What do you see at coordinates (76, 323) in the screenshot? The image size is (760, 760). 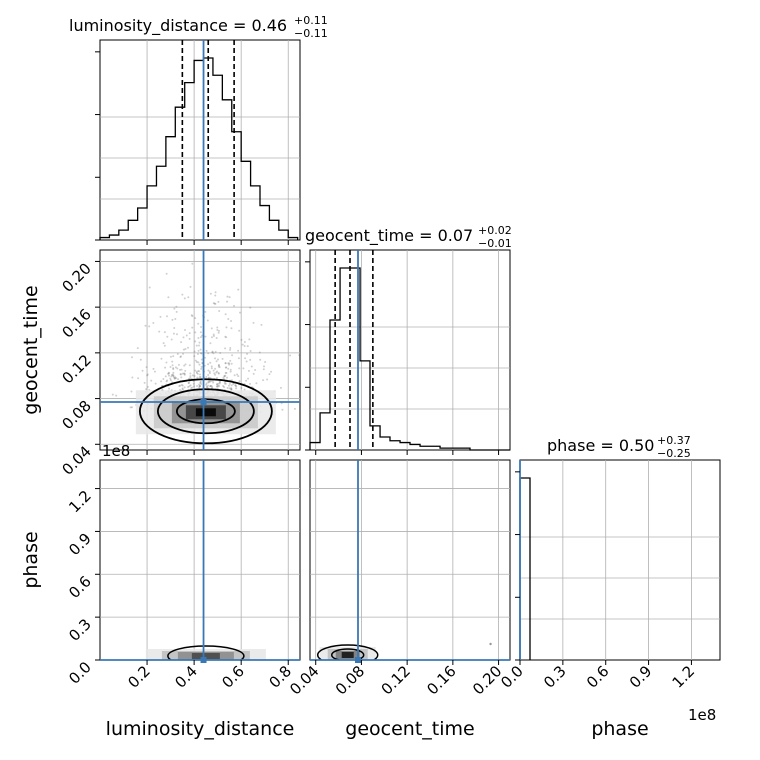 I see `y-tick-label-geocent_time: 0.16` at bounding box center [76, 323].